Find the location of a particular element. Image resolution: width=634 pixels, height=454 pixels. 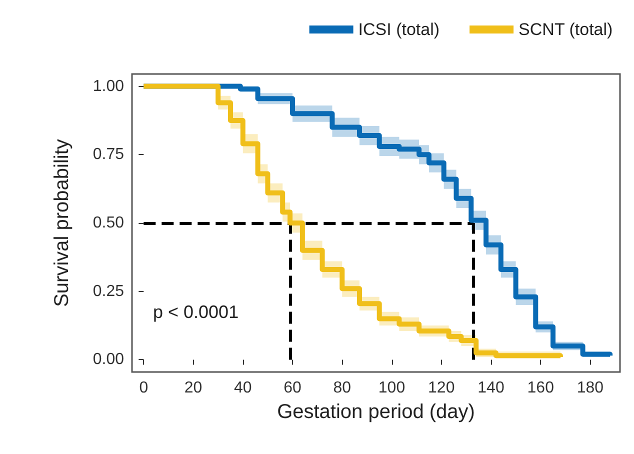

y-tick-label: 0.25 is located at coordinates (108, 291).